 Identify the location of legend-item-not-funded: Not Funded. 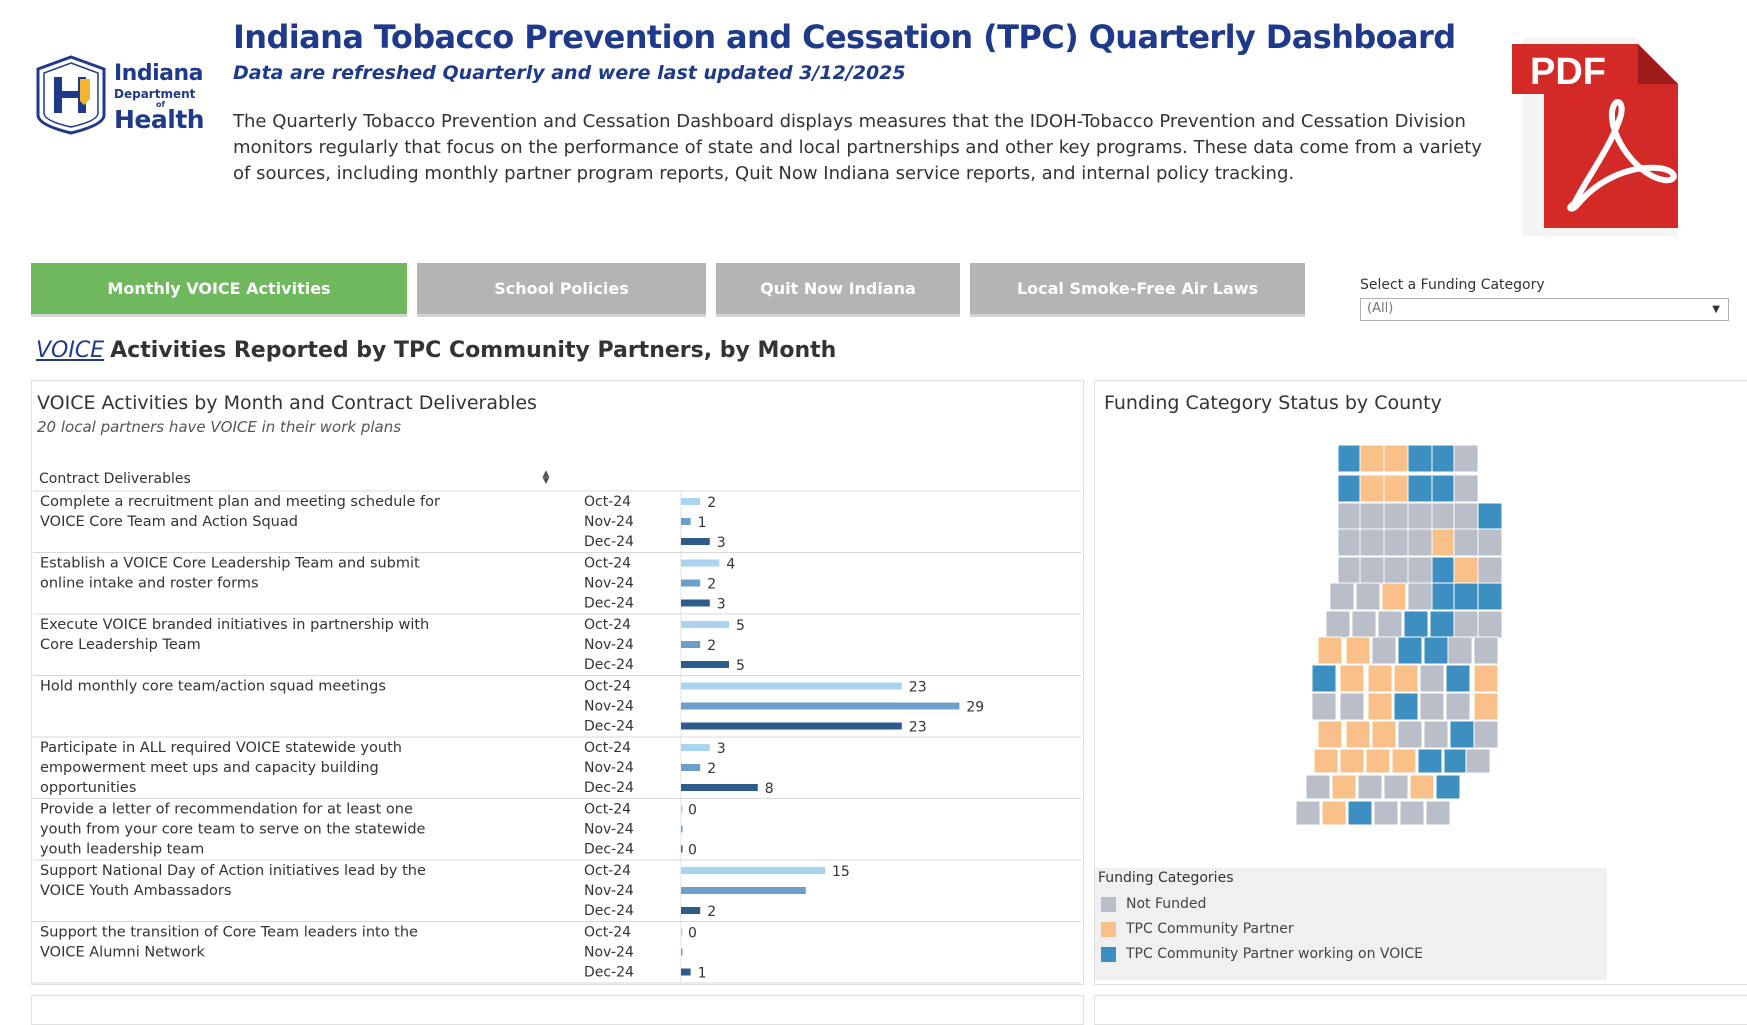
(1153, 904).